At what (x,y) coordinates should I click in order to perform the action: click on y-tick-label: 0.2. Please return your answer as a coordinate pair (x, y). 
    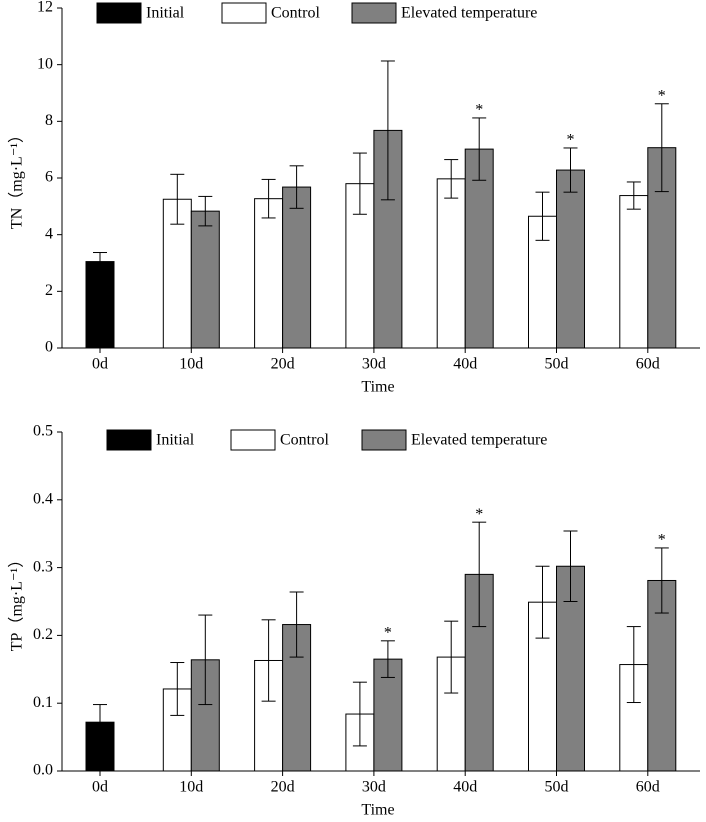
    Looking at the image, I should click on (43, 634).